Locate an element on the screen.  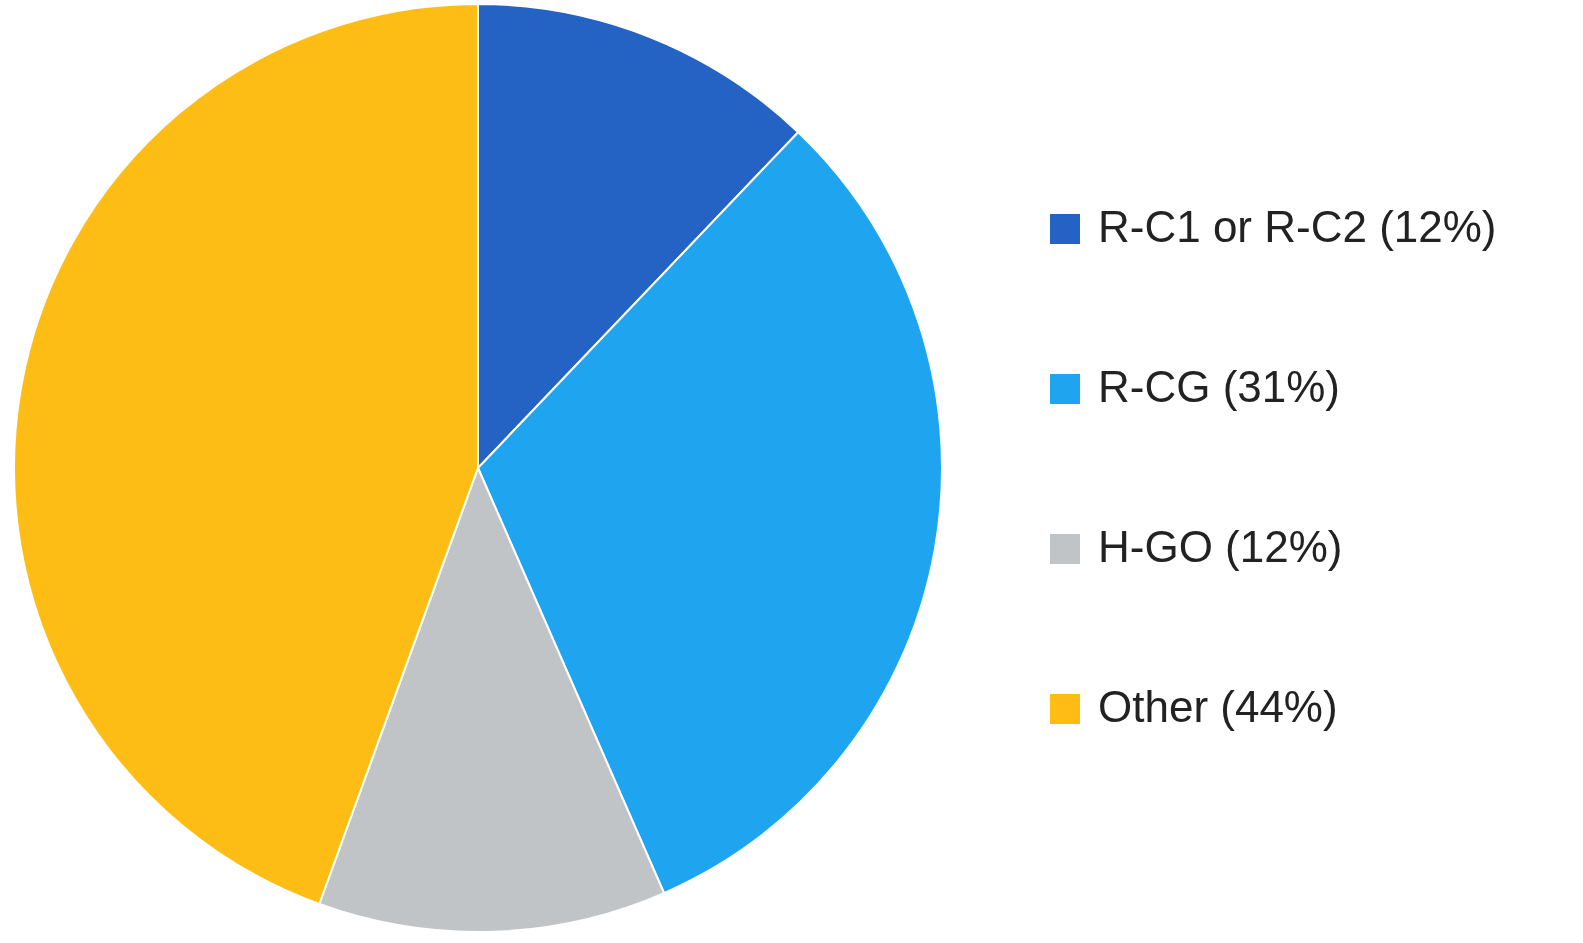
legend-label: R-C1 or R-C2 (12%) is located at coordinates (1297, 226).